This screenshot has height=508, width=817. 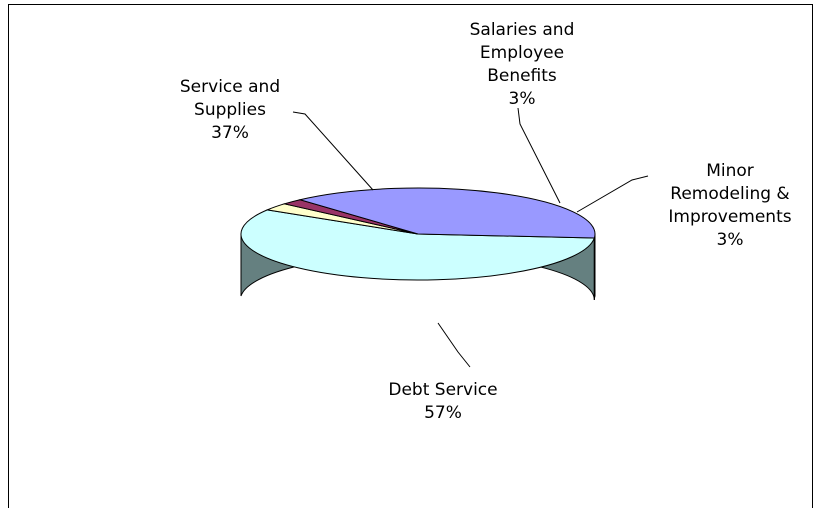 What do you see at coordinates (443, 413) in the screenshot?
I see `slice-percent-0: 57%` at bounding box center [443, 413].